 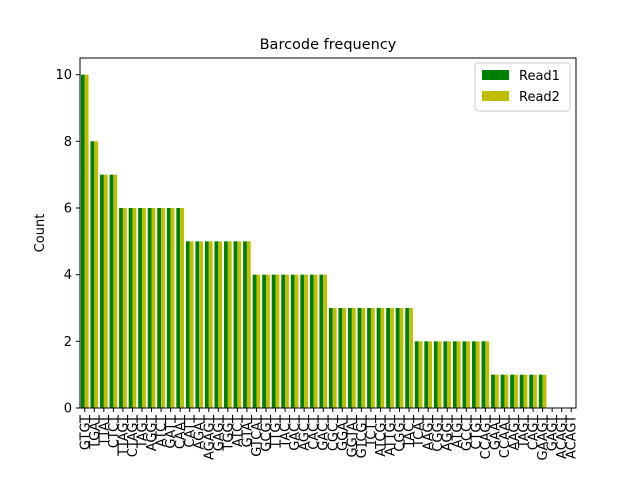 What do you see at coordinates (85, 432) in the screenshot?
I see `x-tick-label: GTGT` at bounding box center [85, 432].